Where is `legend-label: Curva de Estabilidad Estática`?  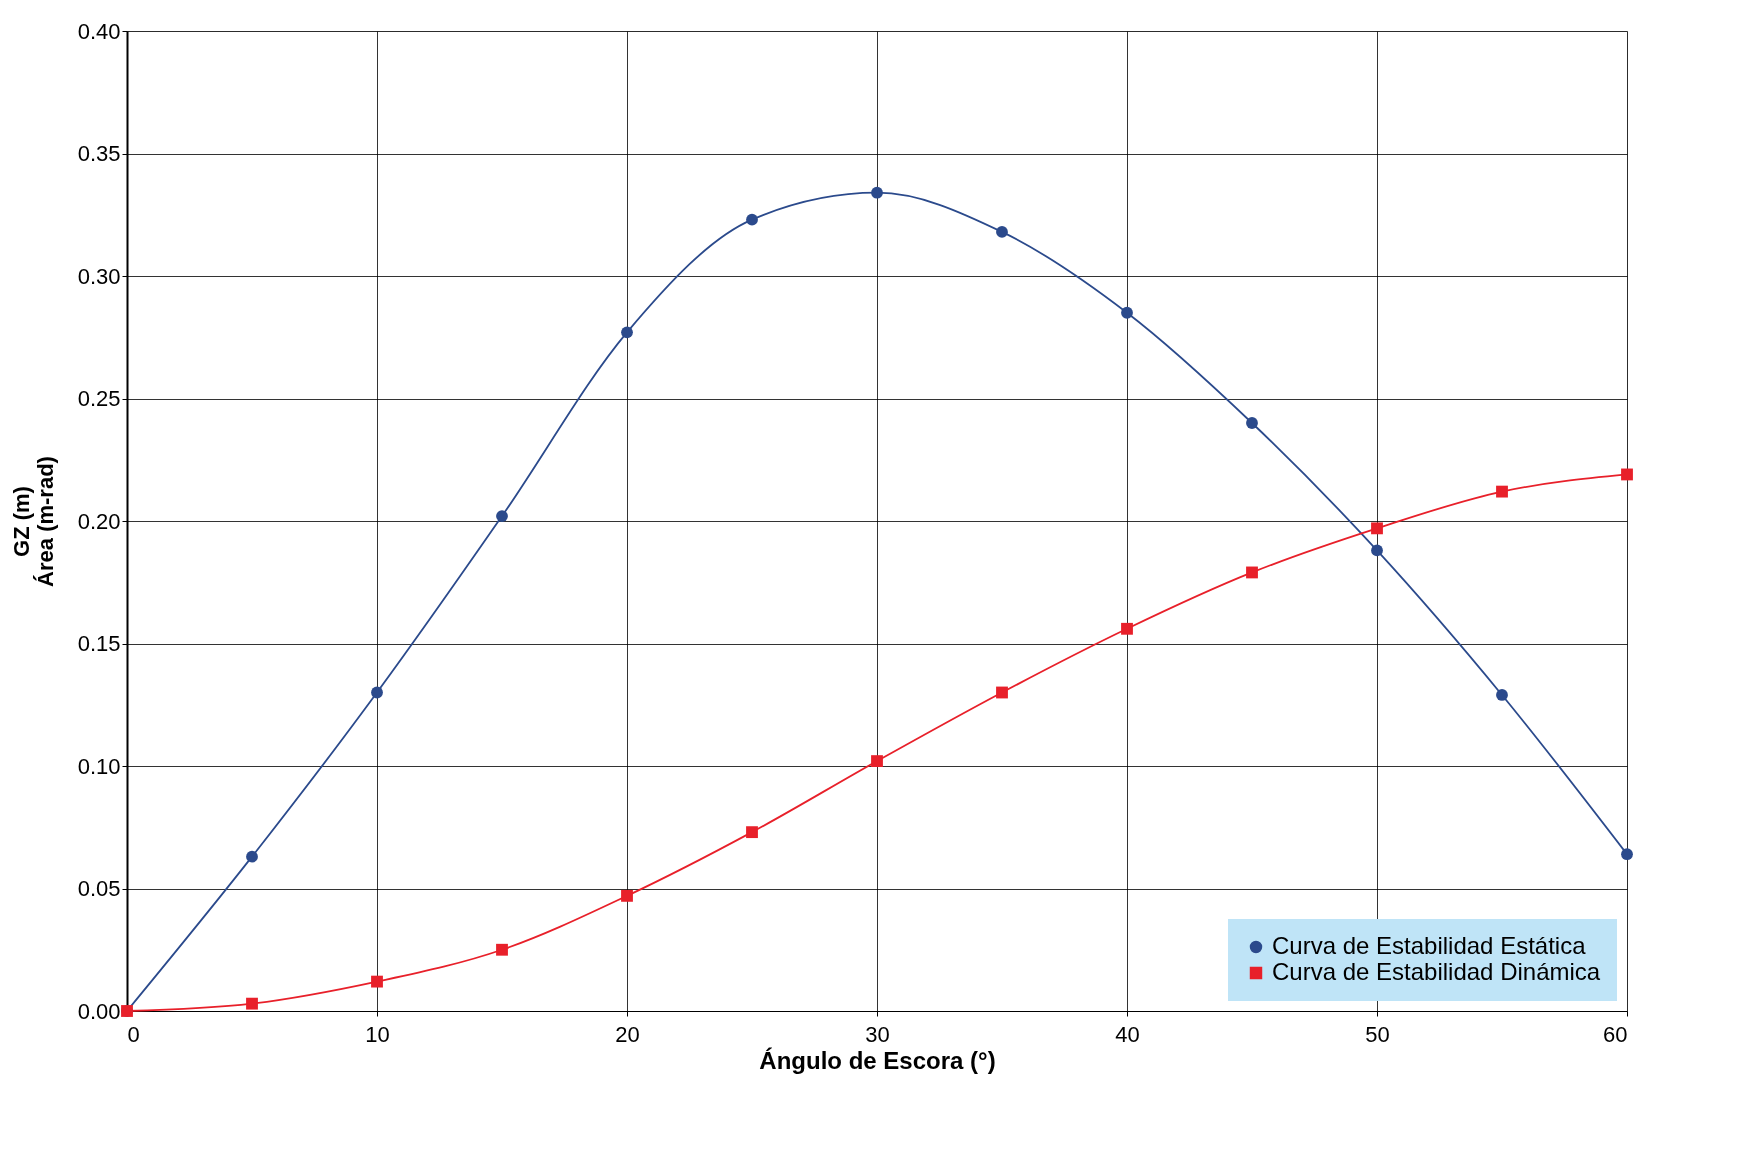
legend-label: Curva de Estabilidad Estática is located at coordinates (1429, 945).